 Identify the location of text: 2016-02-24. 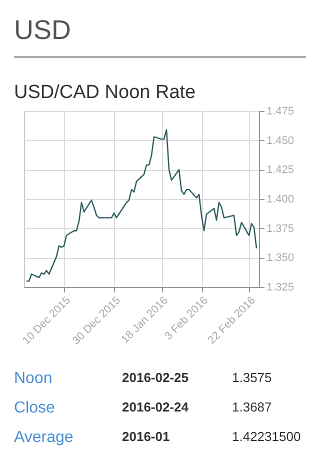
(156, 407).